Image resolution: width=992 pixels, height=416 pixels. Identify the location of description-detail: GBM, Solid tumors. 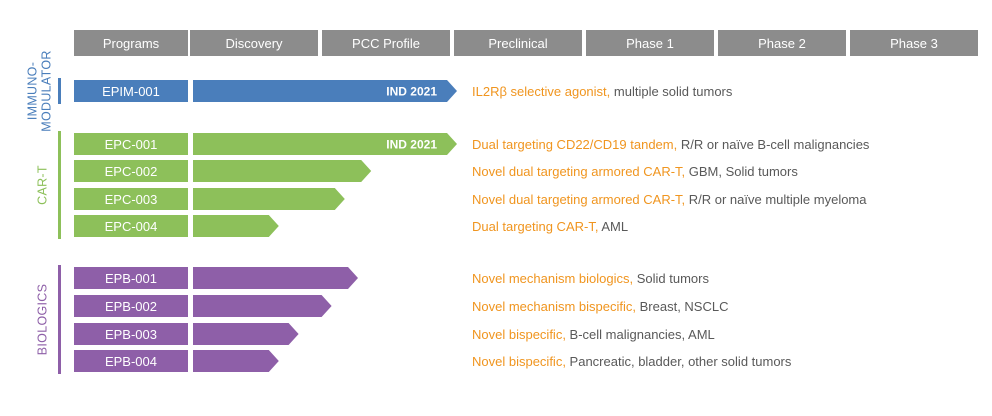
(744, 171).